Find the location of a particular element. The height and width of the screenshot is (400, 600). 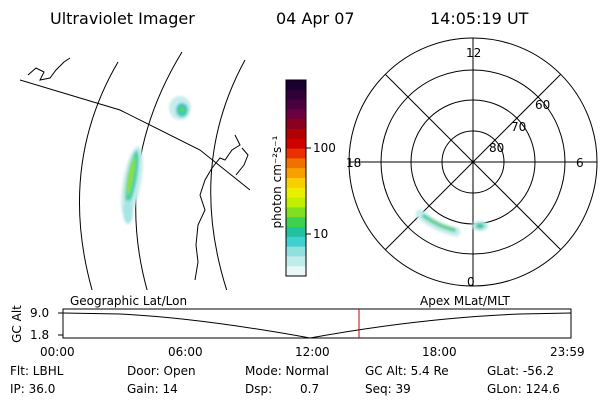

colorbar-tick-100: 100 is located at coordinates (324, 148).